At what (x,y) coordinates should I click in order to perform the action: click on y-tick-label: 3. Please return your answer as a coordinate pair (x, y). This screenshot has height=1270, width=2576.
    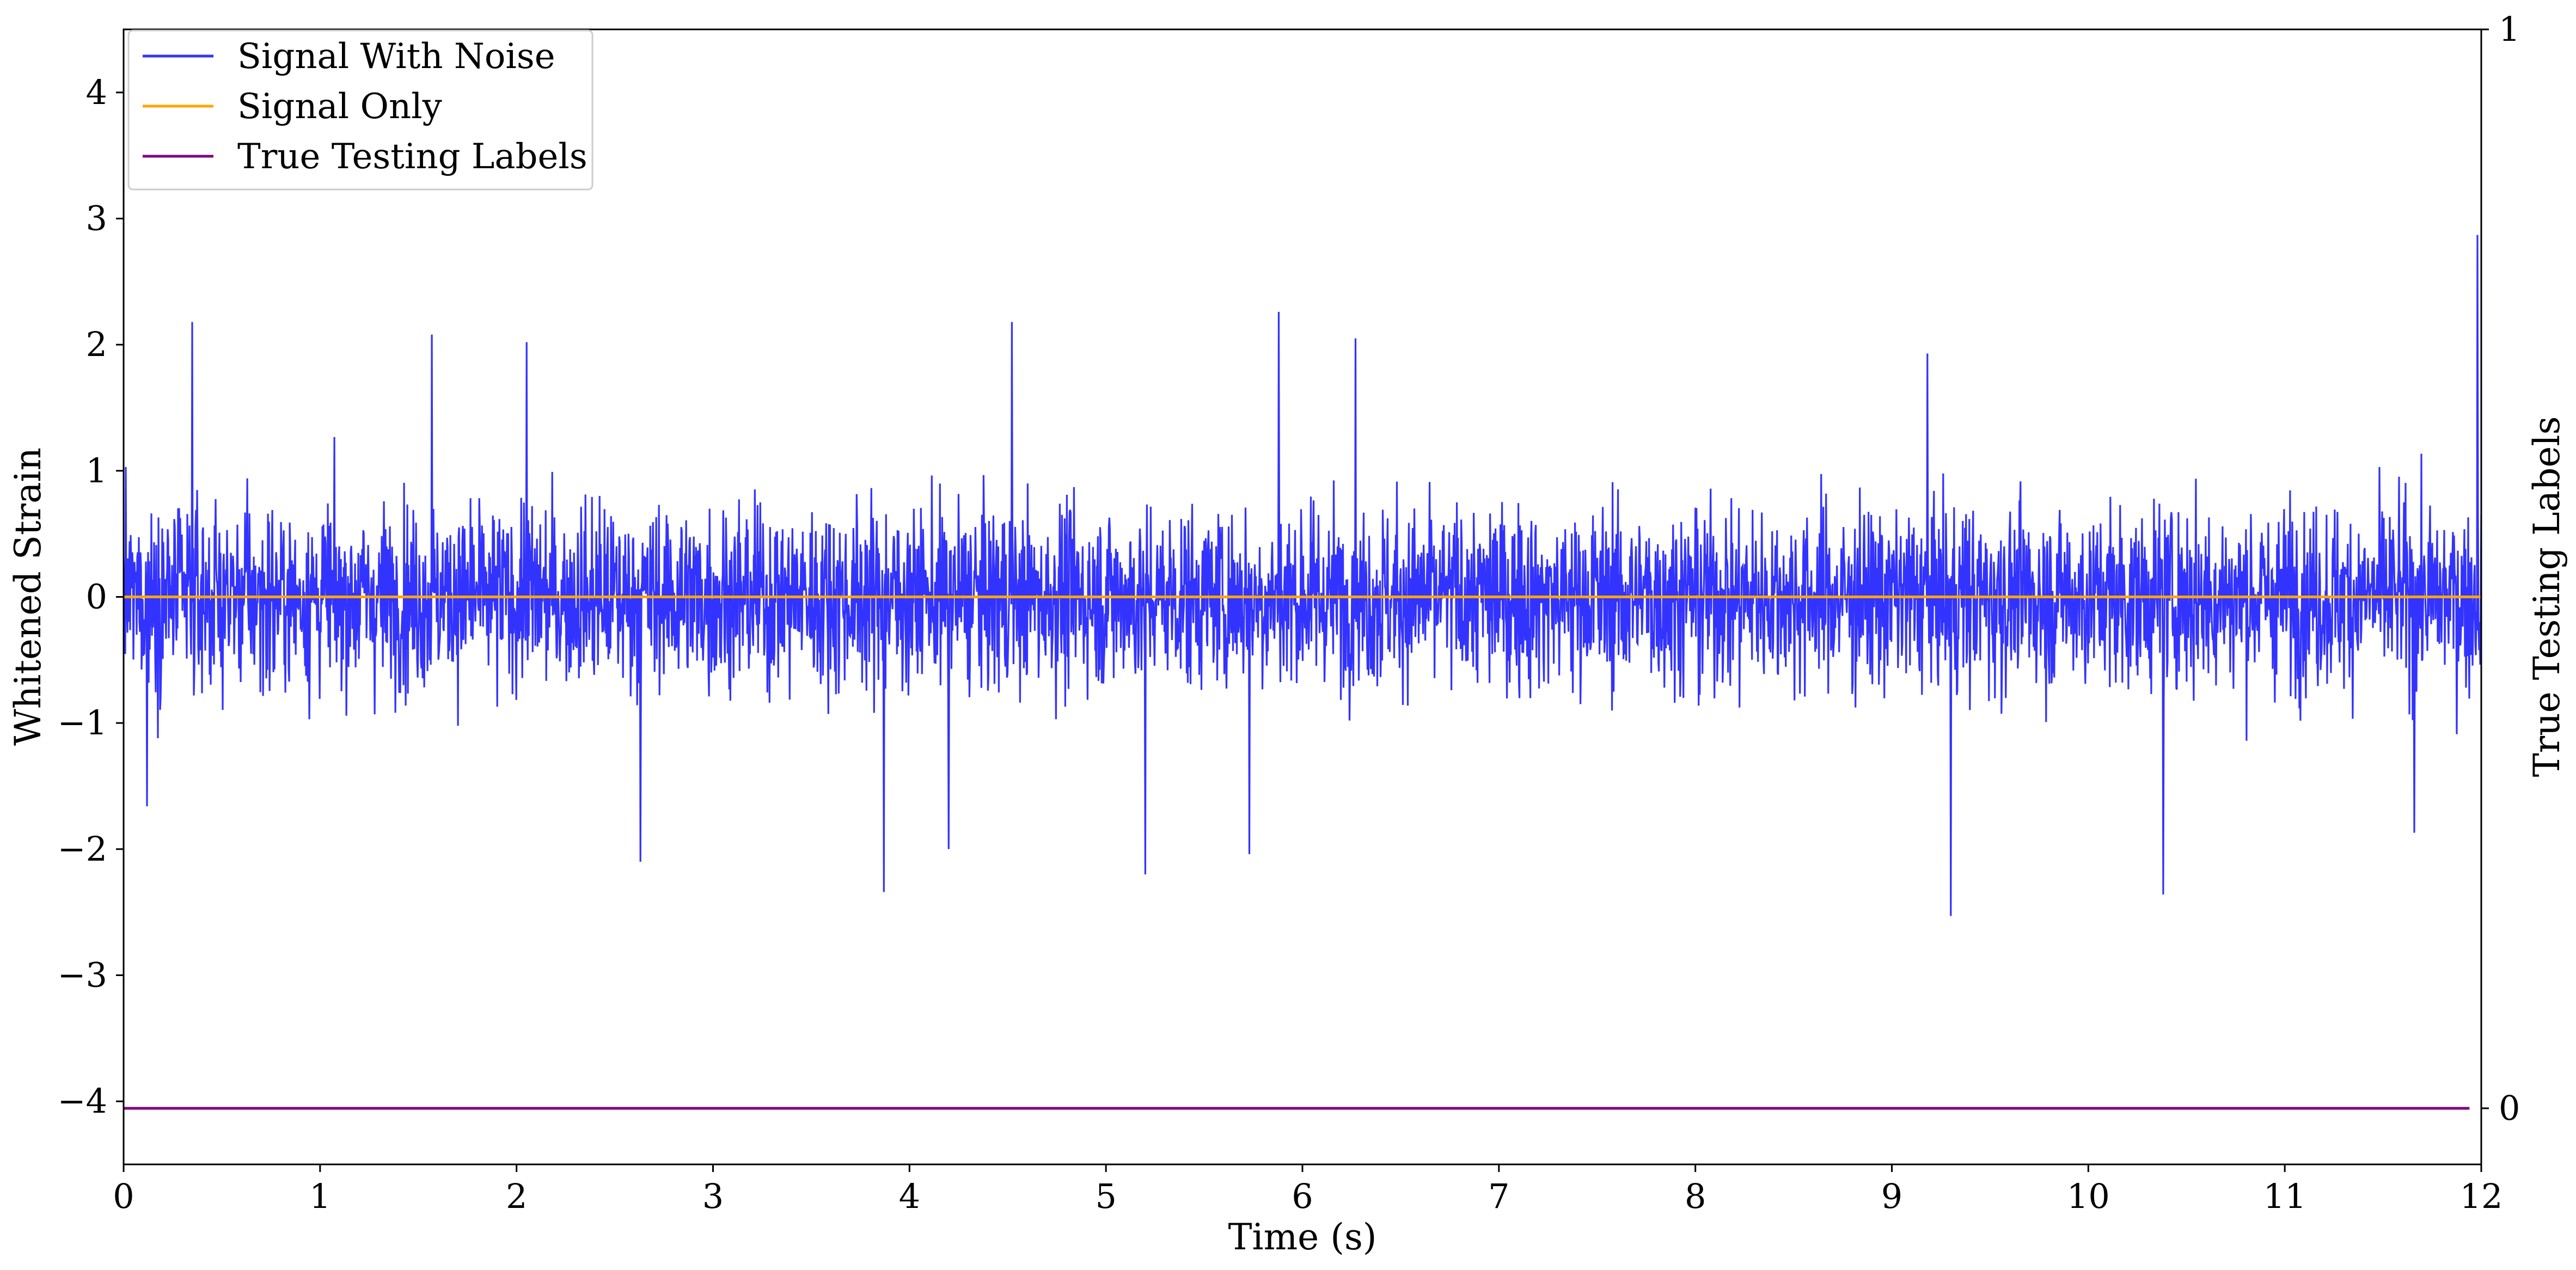
    Looking at the image, I should click on (96, 218).